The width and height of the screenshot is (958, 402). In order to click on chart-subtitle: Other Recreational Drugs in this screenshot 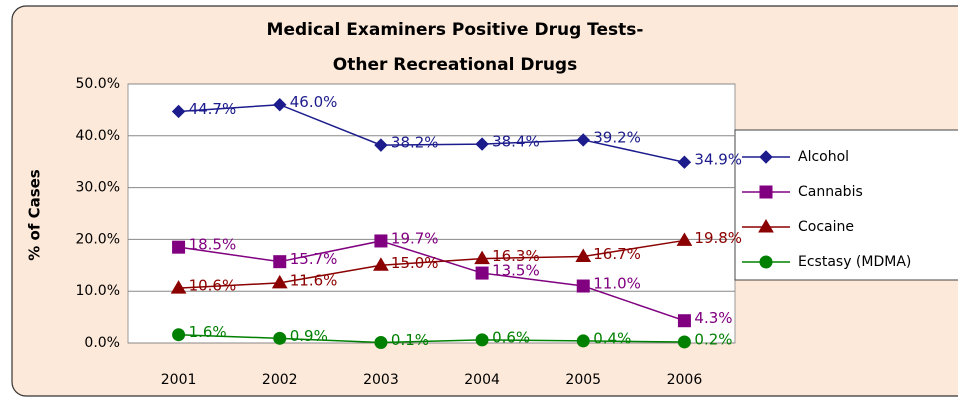, I will do `click(455, 65)`.